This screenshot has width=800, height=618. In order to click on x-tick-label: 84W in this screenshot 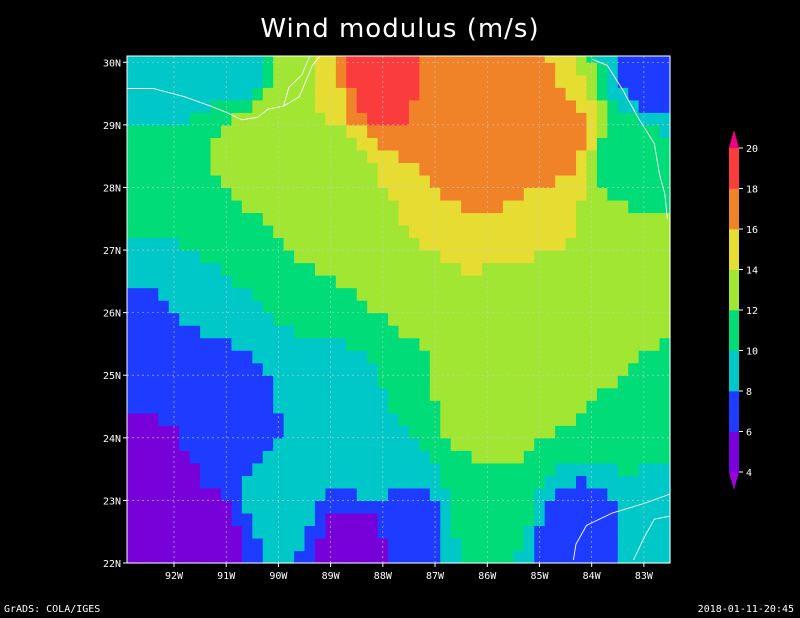, I will do `click(592, 576)`.